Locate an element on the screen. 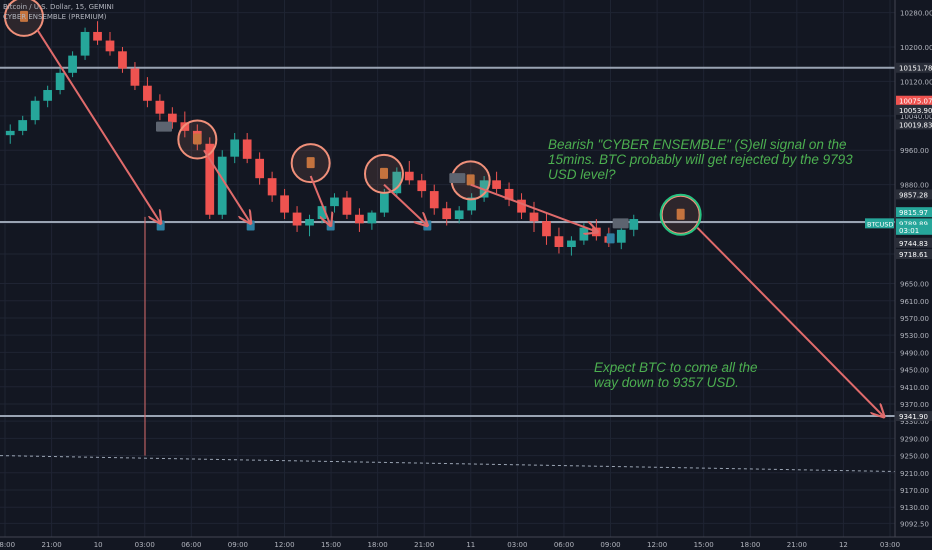  price-tick-label: 9410.00 is located at coordinates (914, 388).